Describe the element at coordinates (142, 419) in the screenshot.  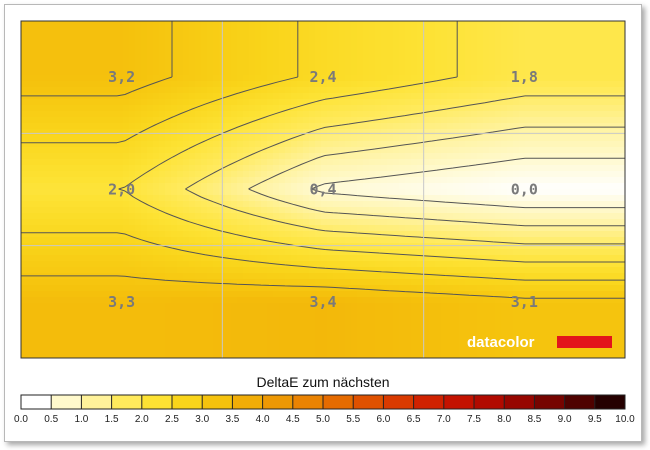
I see `scale-tick-label: 2.0` at that location.